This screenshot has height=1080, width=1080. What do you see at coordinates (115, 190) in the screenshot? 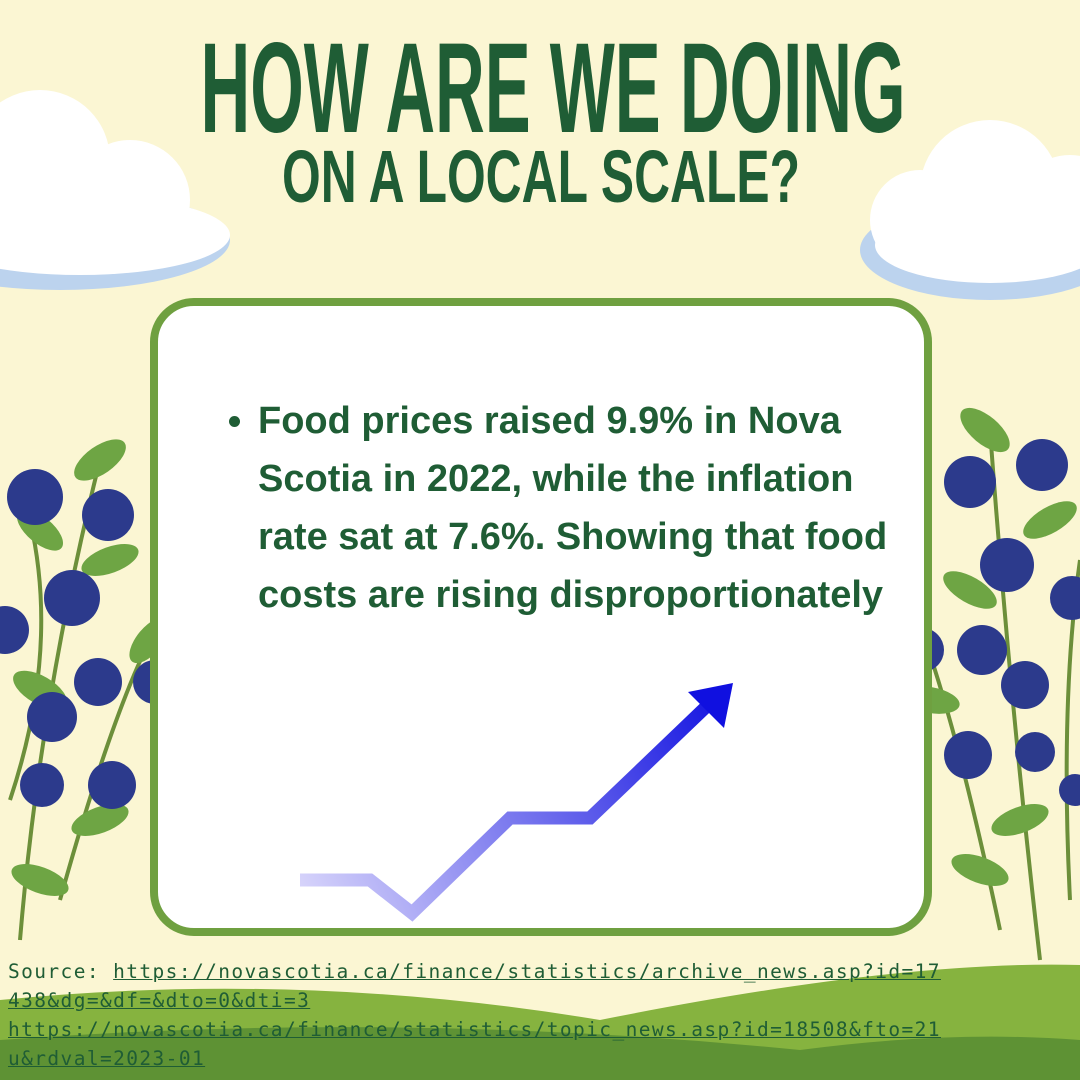
I see `cloud-left` at bounding box center [115, 190].